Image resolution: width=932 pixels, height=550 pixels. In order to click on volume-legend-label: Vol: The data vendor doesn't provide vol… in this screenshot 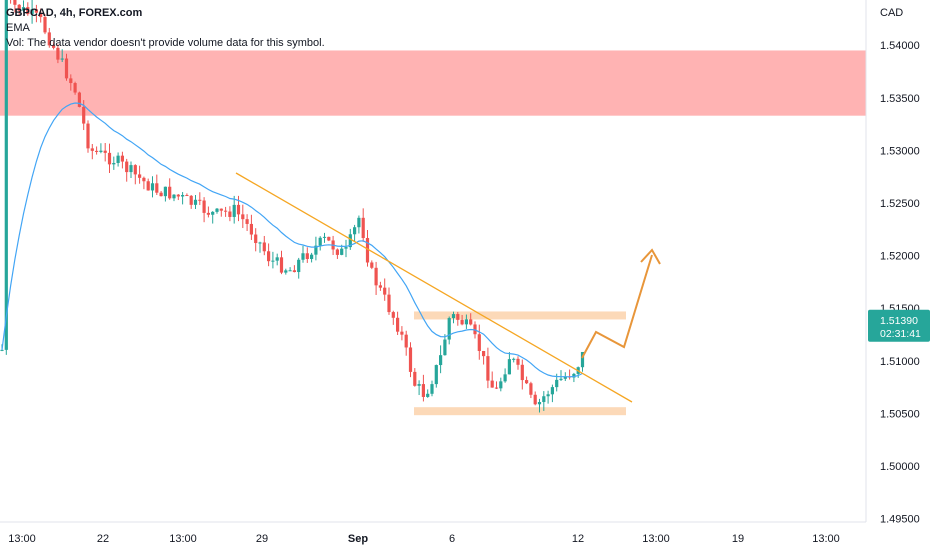, I will do `click(165, 43)`.